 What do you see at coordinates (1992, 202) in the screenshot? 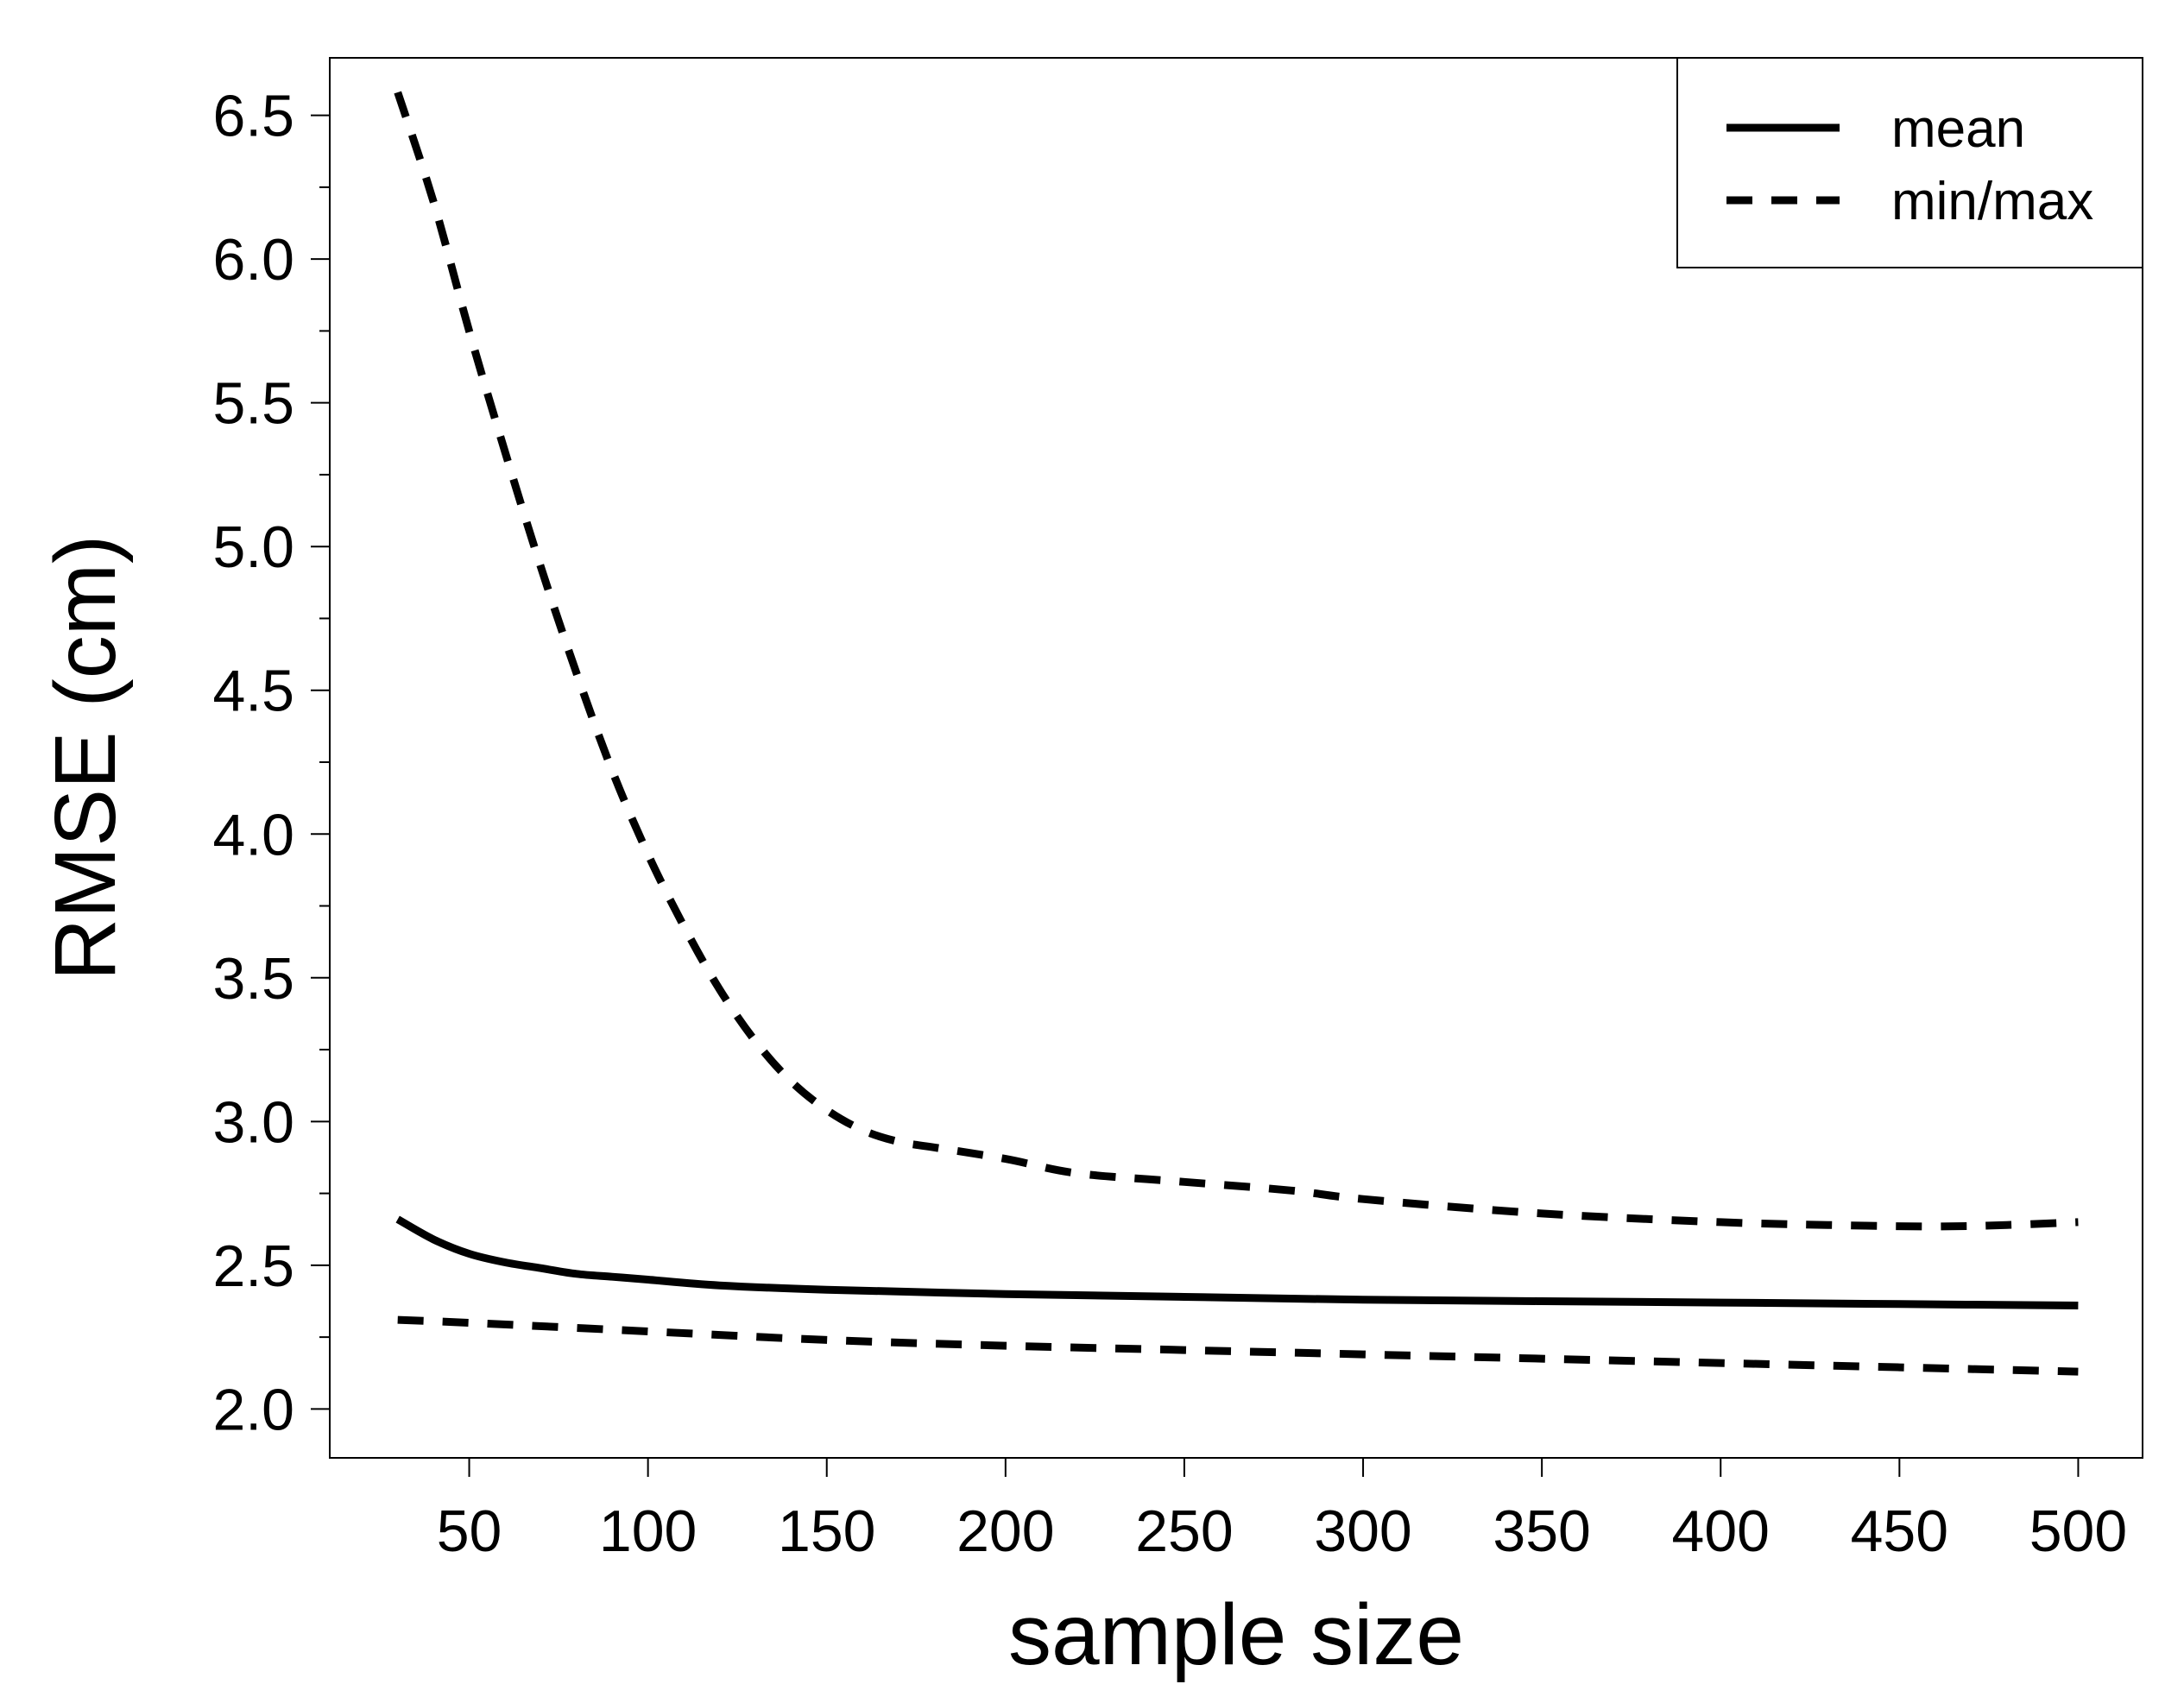
I see `legend-label-minmax: min/max` at bounding box center [1992, 202].